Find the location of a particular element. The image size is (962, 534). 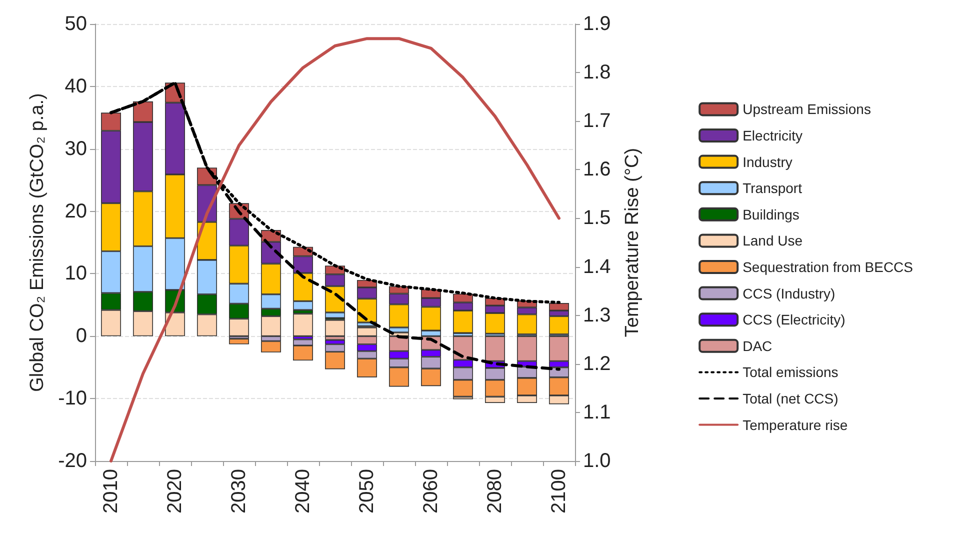

y-tick-label: 20 is located at coordinates (75, 211).